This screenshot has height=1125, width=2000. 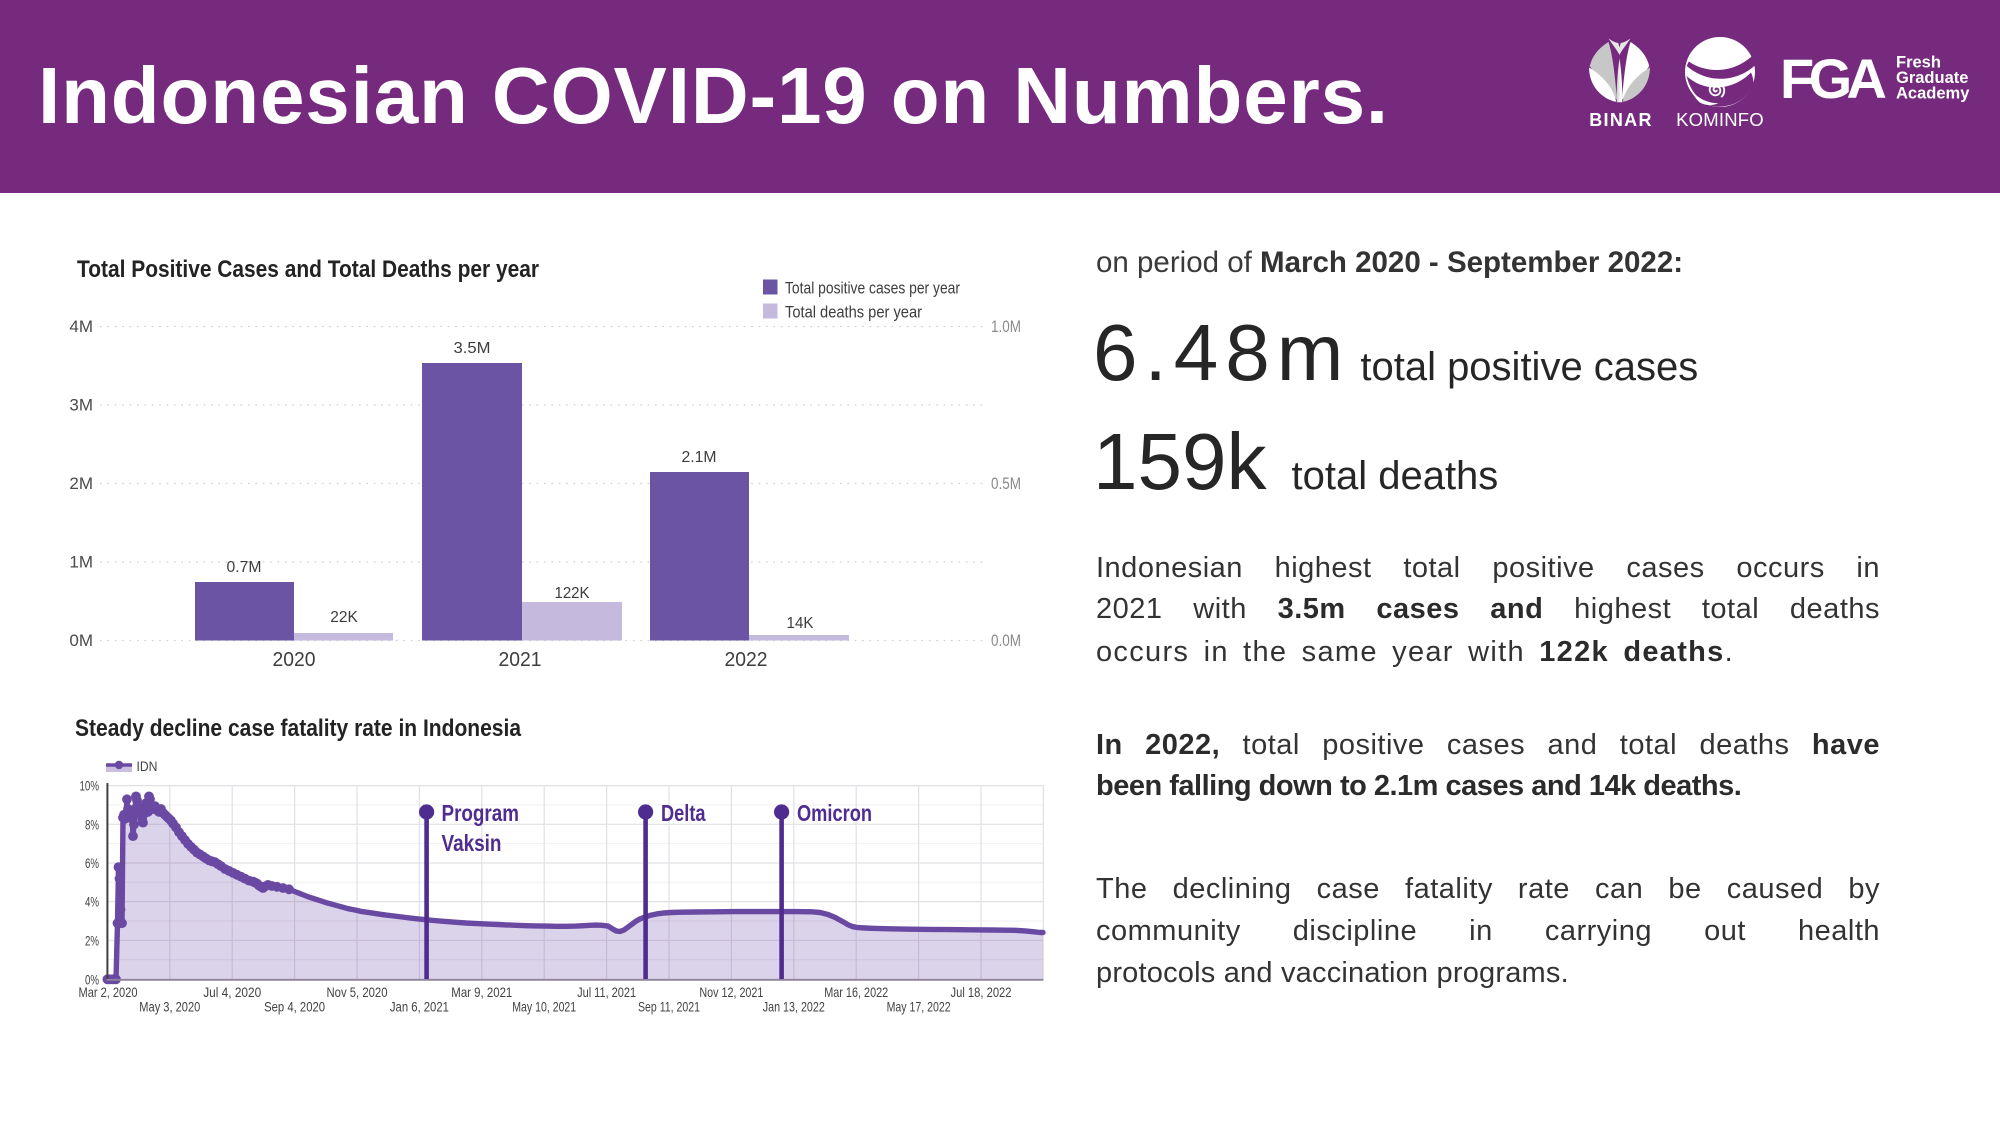 What do you see at coordinates (520, 660) in the screenshot?
I see `svg-text: 2021` at bounding box center [520, 660].